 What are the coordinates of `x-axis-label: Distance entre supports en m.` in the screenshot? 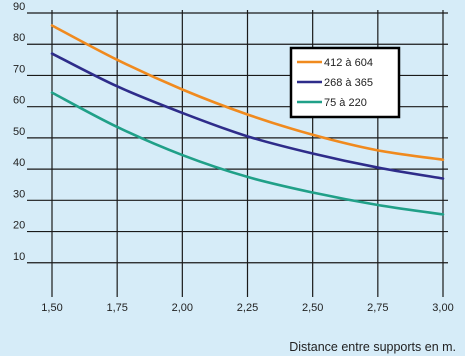 It's located at (372, 347).